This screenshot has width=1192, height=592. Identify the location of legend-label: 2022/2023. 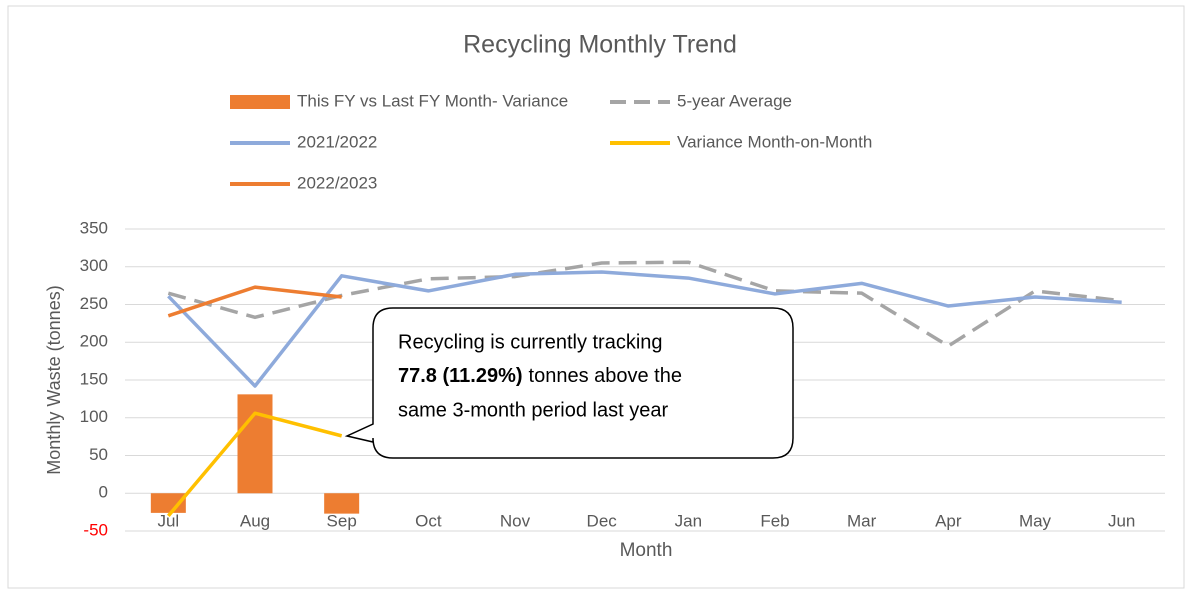
(337, 182).